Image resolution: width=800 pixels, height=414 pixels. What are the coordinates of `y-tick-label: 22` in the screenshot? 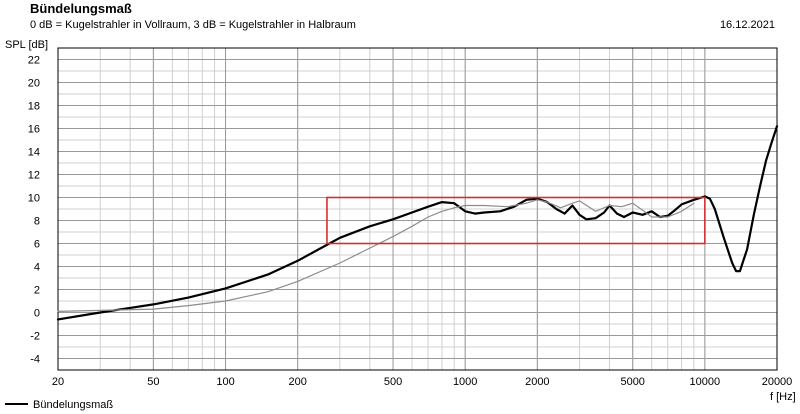 It's located at (34, 61).